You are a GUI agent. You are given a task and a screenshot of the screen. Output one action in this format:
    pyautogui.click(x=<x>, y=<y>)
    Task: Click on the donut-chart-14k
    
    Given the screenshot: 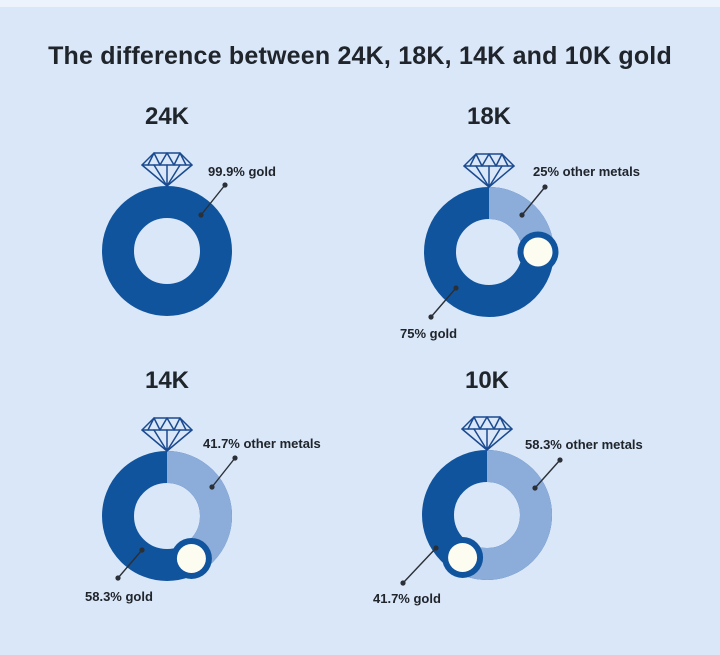 What is the action you would take?
    pyautogui.click(x=167, y=499)
    